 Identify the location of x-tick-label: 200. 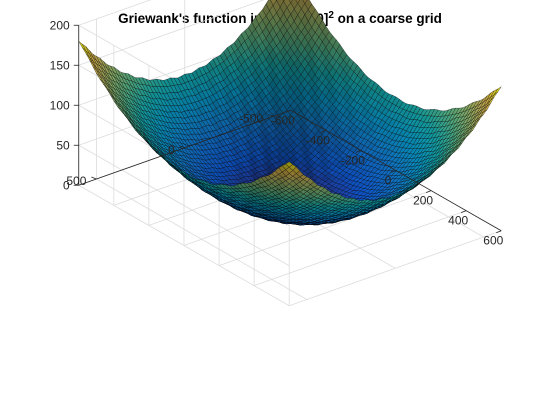
(423, 201).